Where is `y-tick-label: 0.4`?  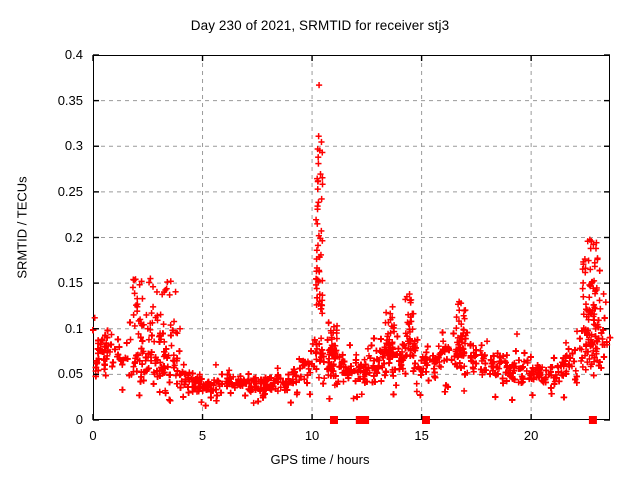 y-tick-label: 0.4 is located at coordinates (73, 54).